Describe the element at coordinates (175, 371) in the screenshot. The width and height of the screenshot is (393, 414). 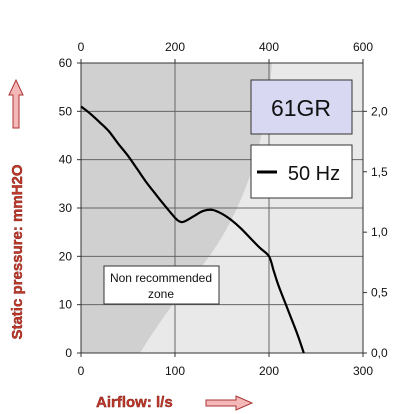
I see `x-tick-label: 100` at that location.